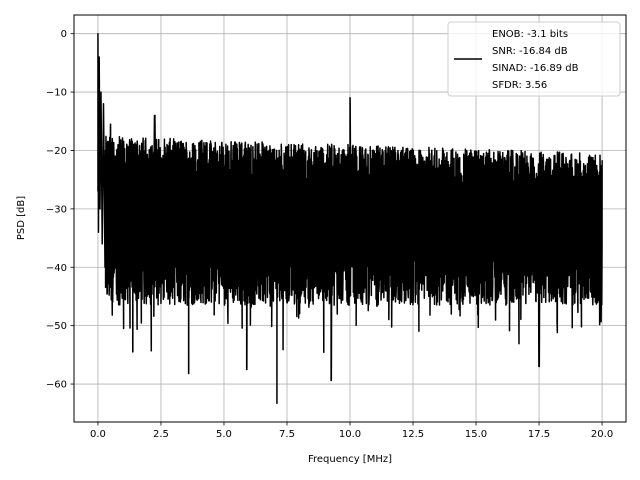  Describe the element at coordinates (287, 434) in the screenshot. I see `x-tick-label: 7.5` at that location.